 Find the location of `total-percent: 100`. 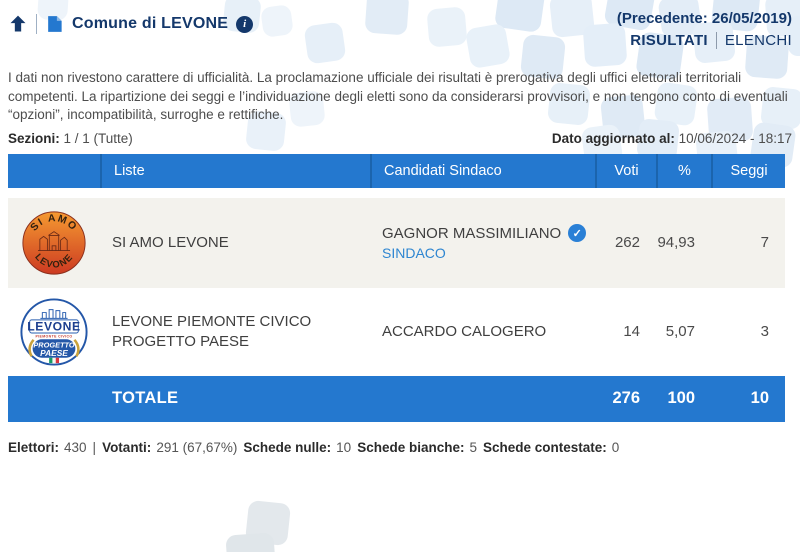

total-percent: 100 is located at coordinates (681, 398).